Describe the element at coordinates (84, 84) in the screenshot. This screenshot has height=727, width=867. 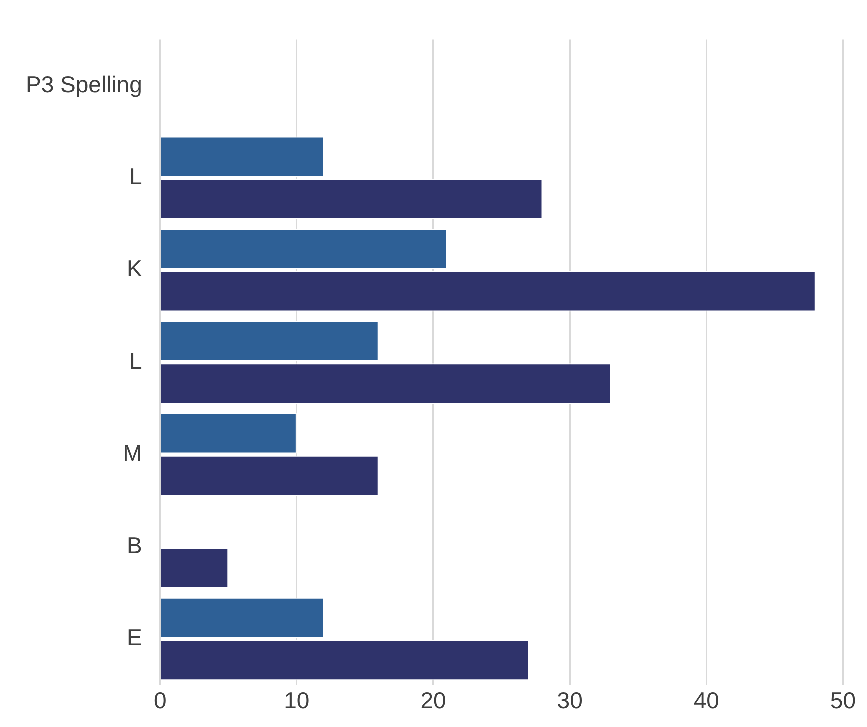
I see `y-tick-label: P3 Spelling` at that location.